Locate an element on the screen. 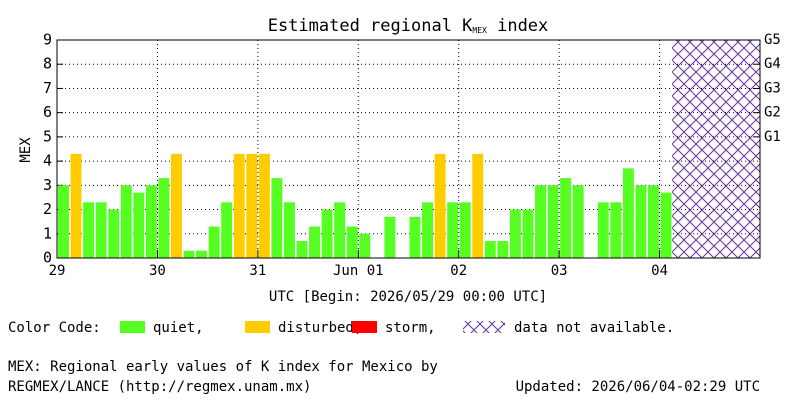 This screenshot has height=400, width=800. legend-title: Color Code: is located at coordinates (54, 328).